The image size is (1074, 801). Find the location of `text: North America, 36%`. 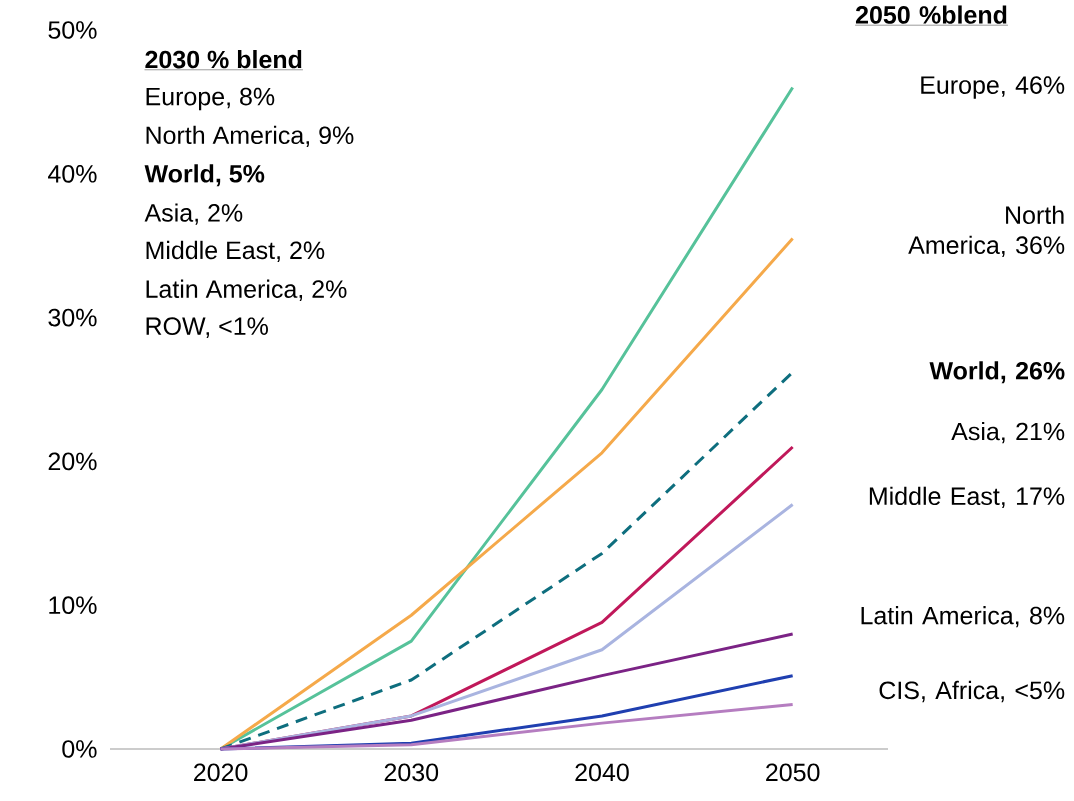

text: North America, 36% is located at coordinates (986, 231).